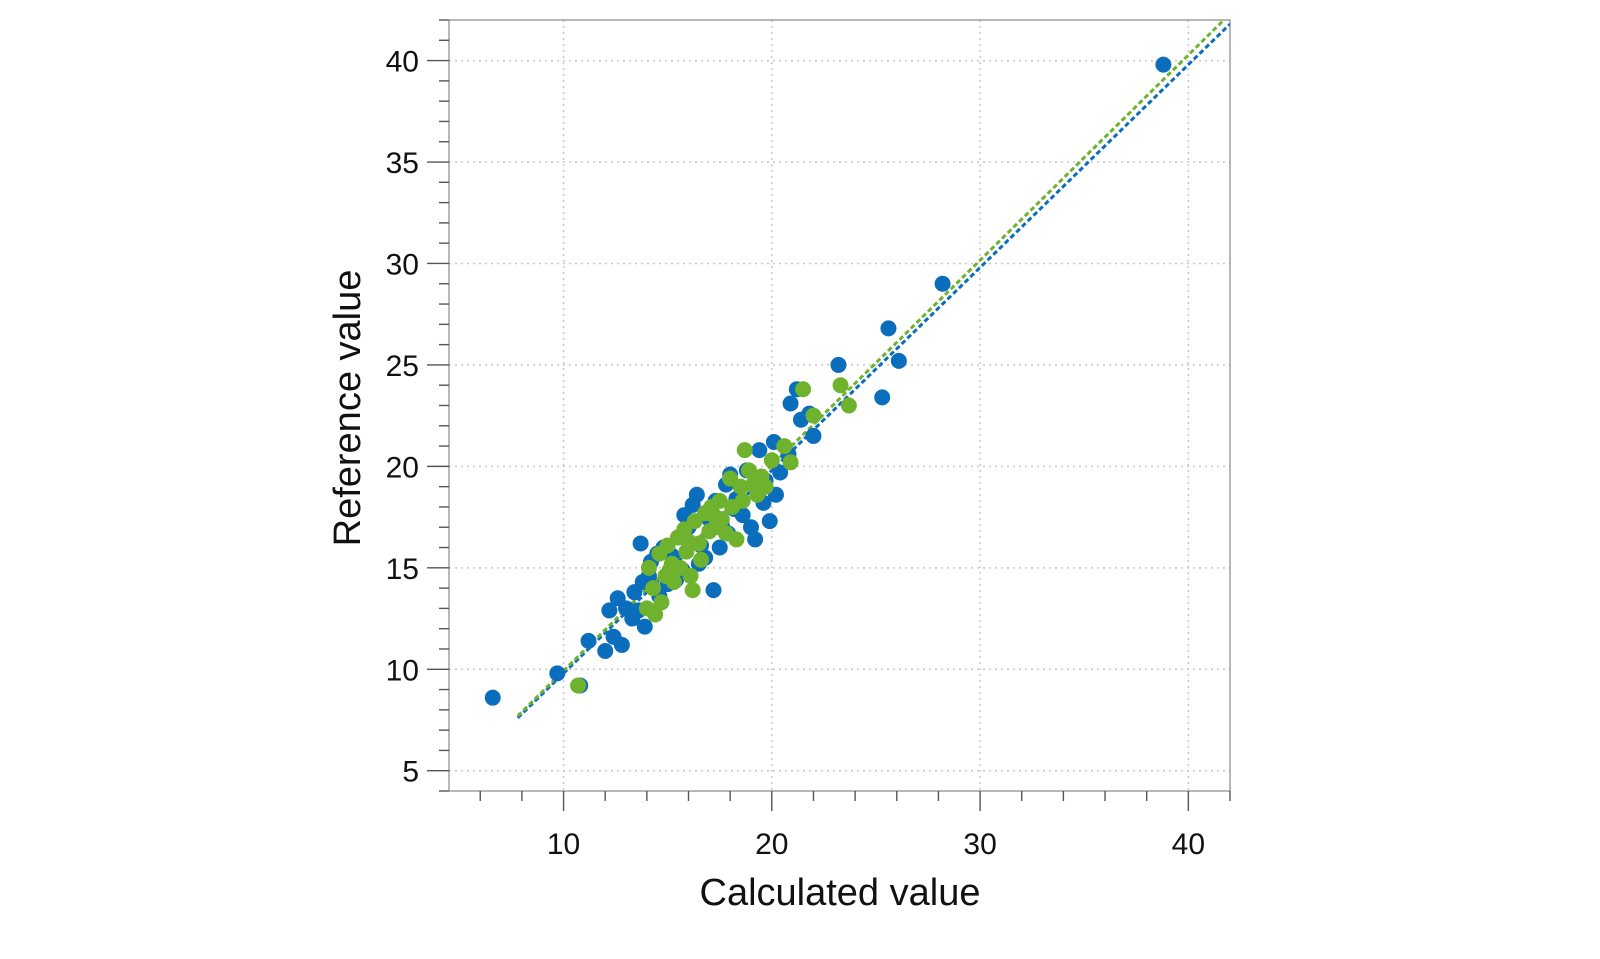 This screenshot has height=959, width=1600. What do you see at coordinates (840, 893) in the screenshot?
I see `x-axis-title: Calculated value` at bounding box center [840, 893].